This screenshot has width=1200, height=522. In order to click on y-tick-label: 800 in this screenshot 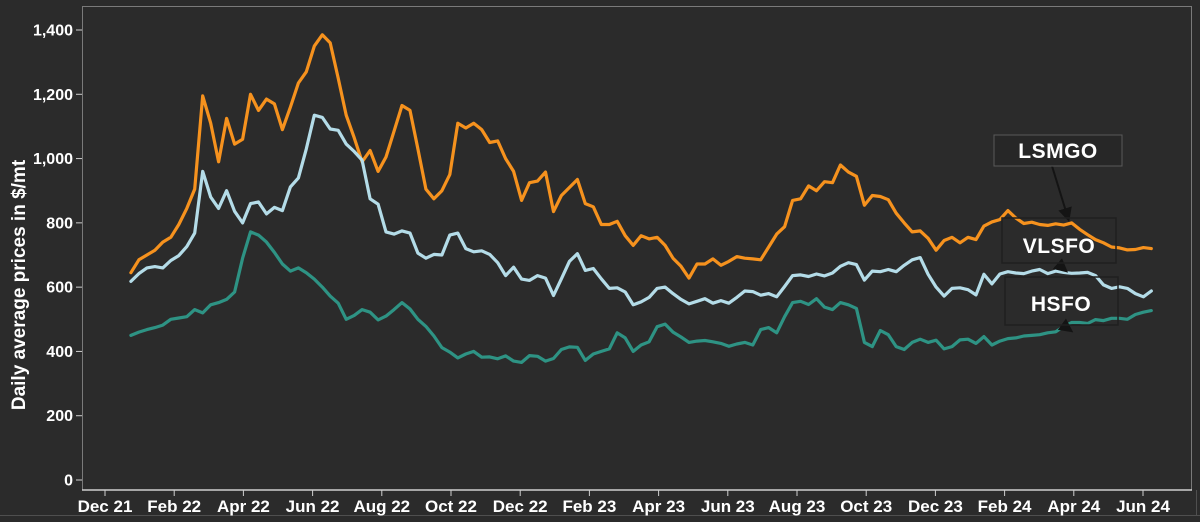, I will do `click(59, 223)`.